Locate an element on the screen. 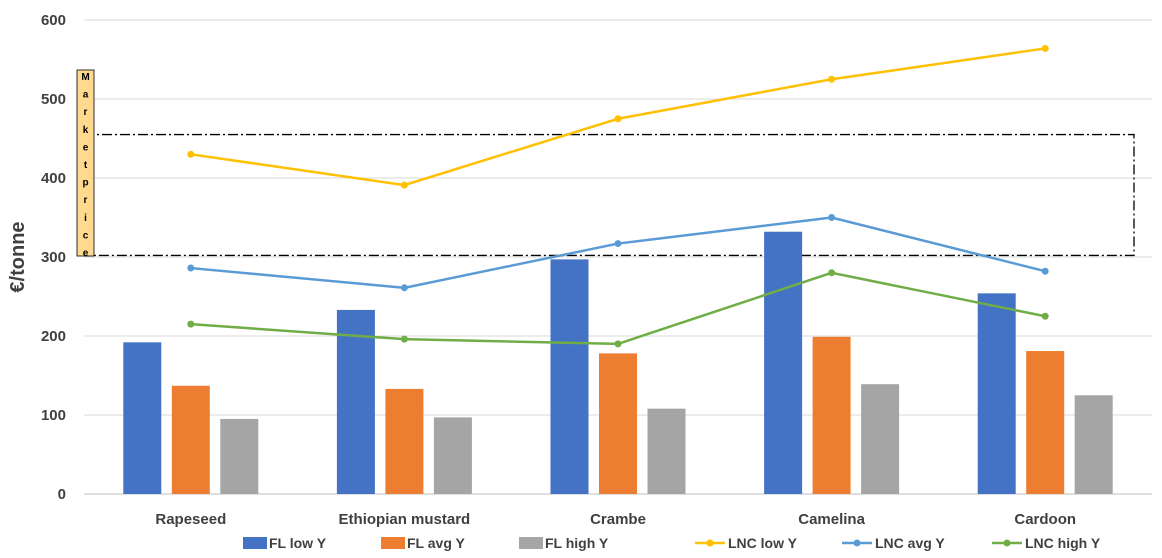  legend-label: FL high Y is located at coordinates (577, 543).